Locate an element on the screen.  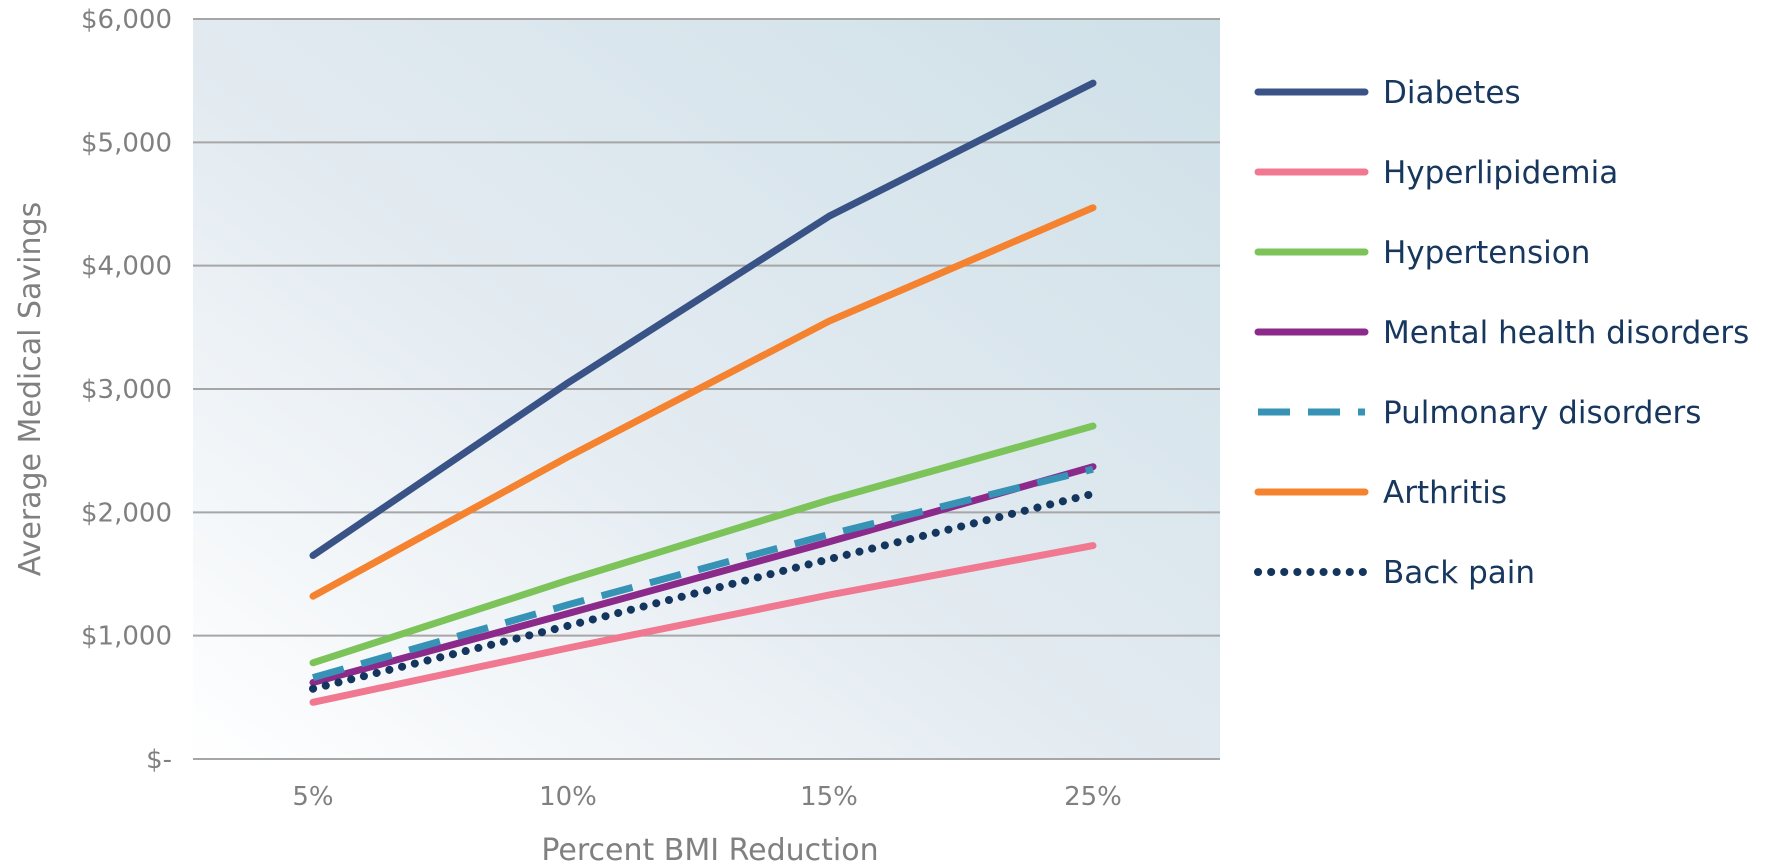
y-tick-label: $3,000 is located at coordinates (126, 390).